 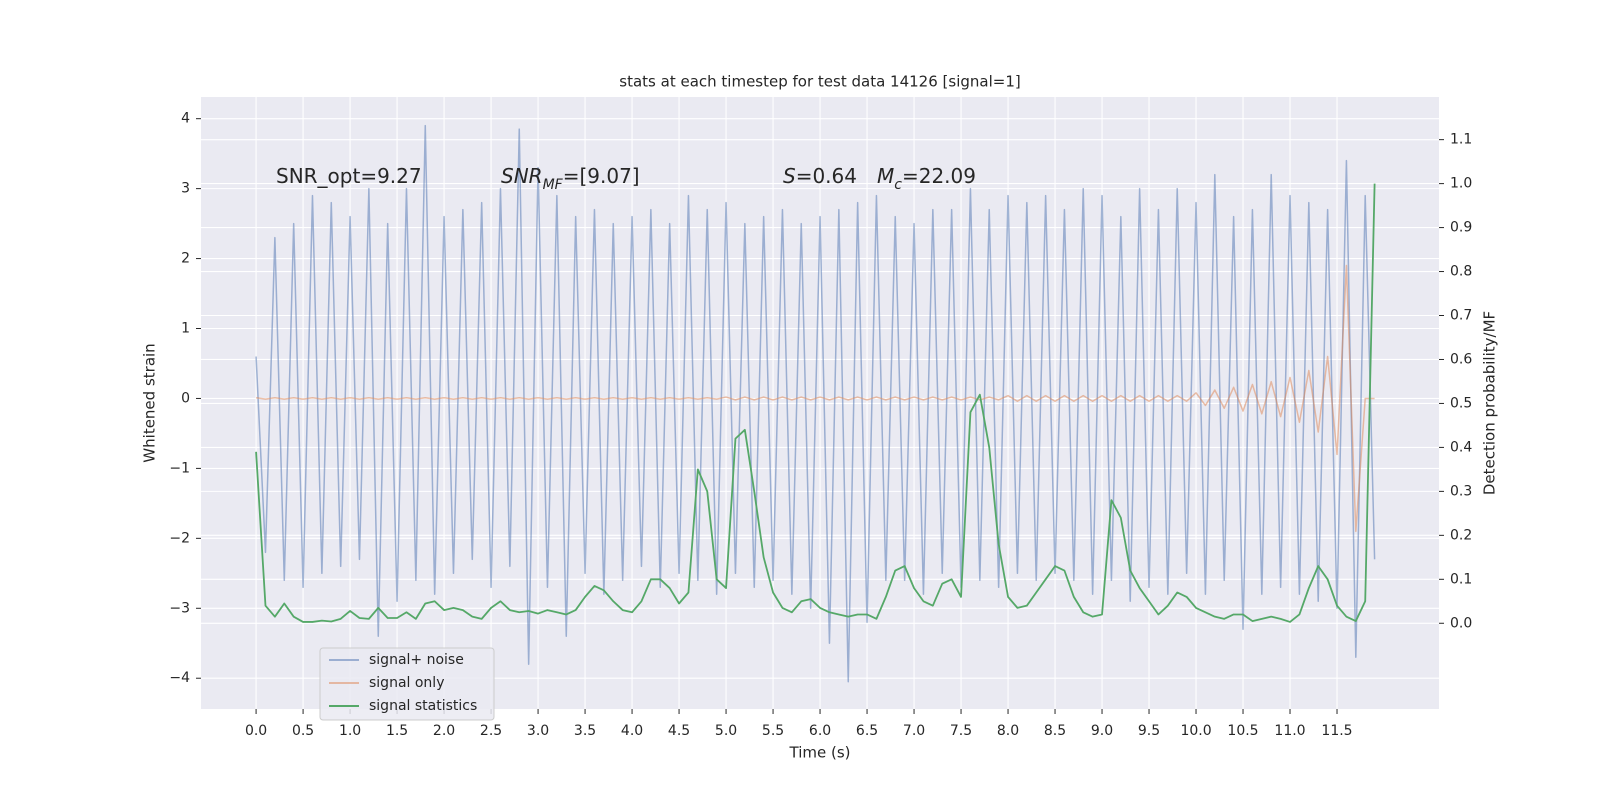 I want to click on legend-box, so click(x=407, y=684).